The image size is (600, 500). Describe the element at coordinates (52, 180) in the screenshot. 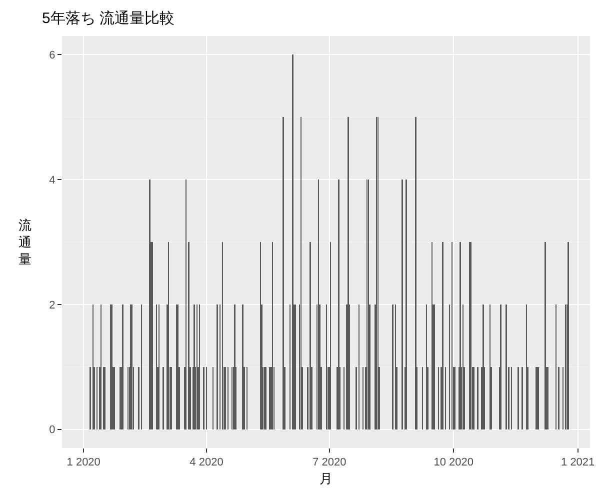

I see `y-tick-label: 4` at that location.